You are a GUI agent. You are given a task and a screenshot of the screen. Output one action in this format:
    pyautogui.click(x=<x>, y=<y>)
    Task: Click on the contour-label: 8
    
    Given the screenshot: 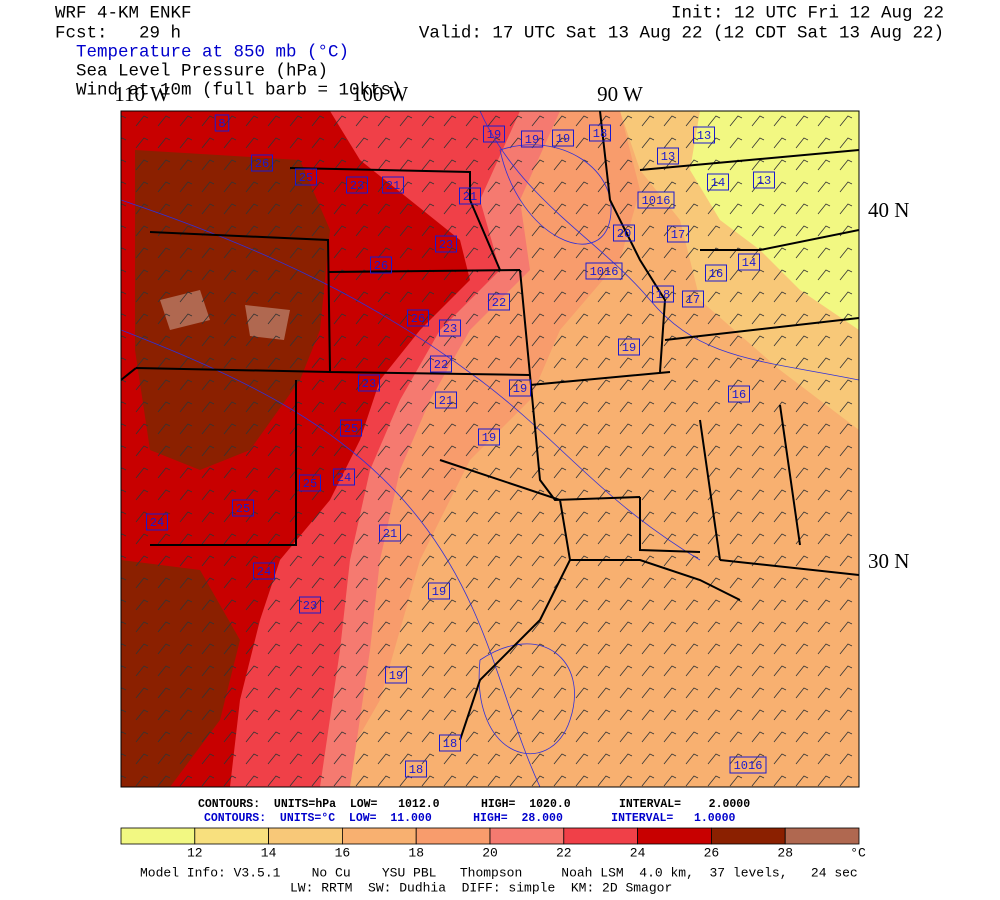 What is the action you would take?
    pyautogui.click(x=221, y=124)
    